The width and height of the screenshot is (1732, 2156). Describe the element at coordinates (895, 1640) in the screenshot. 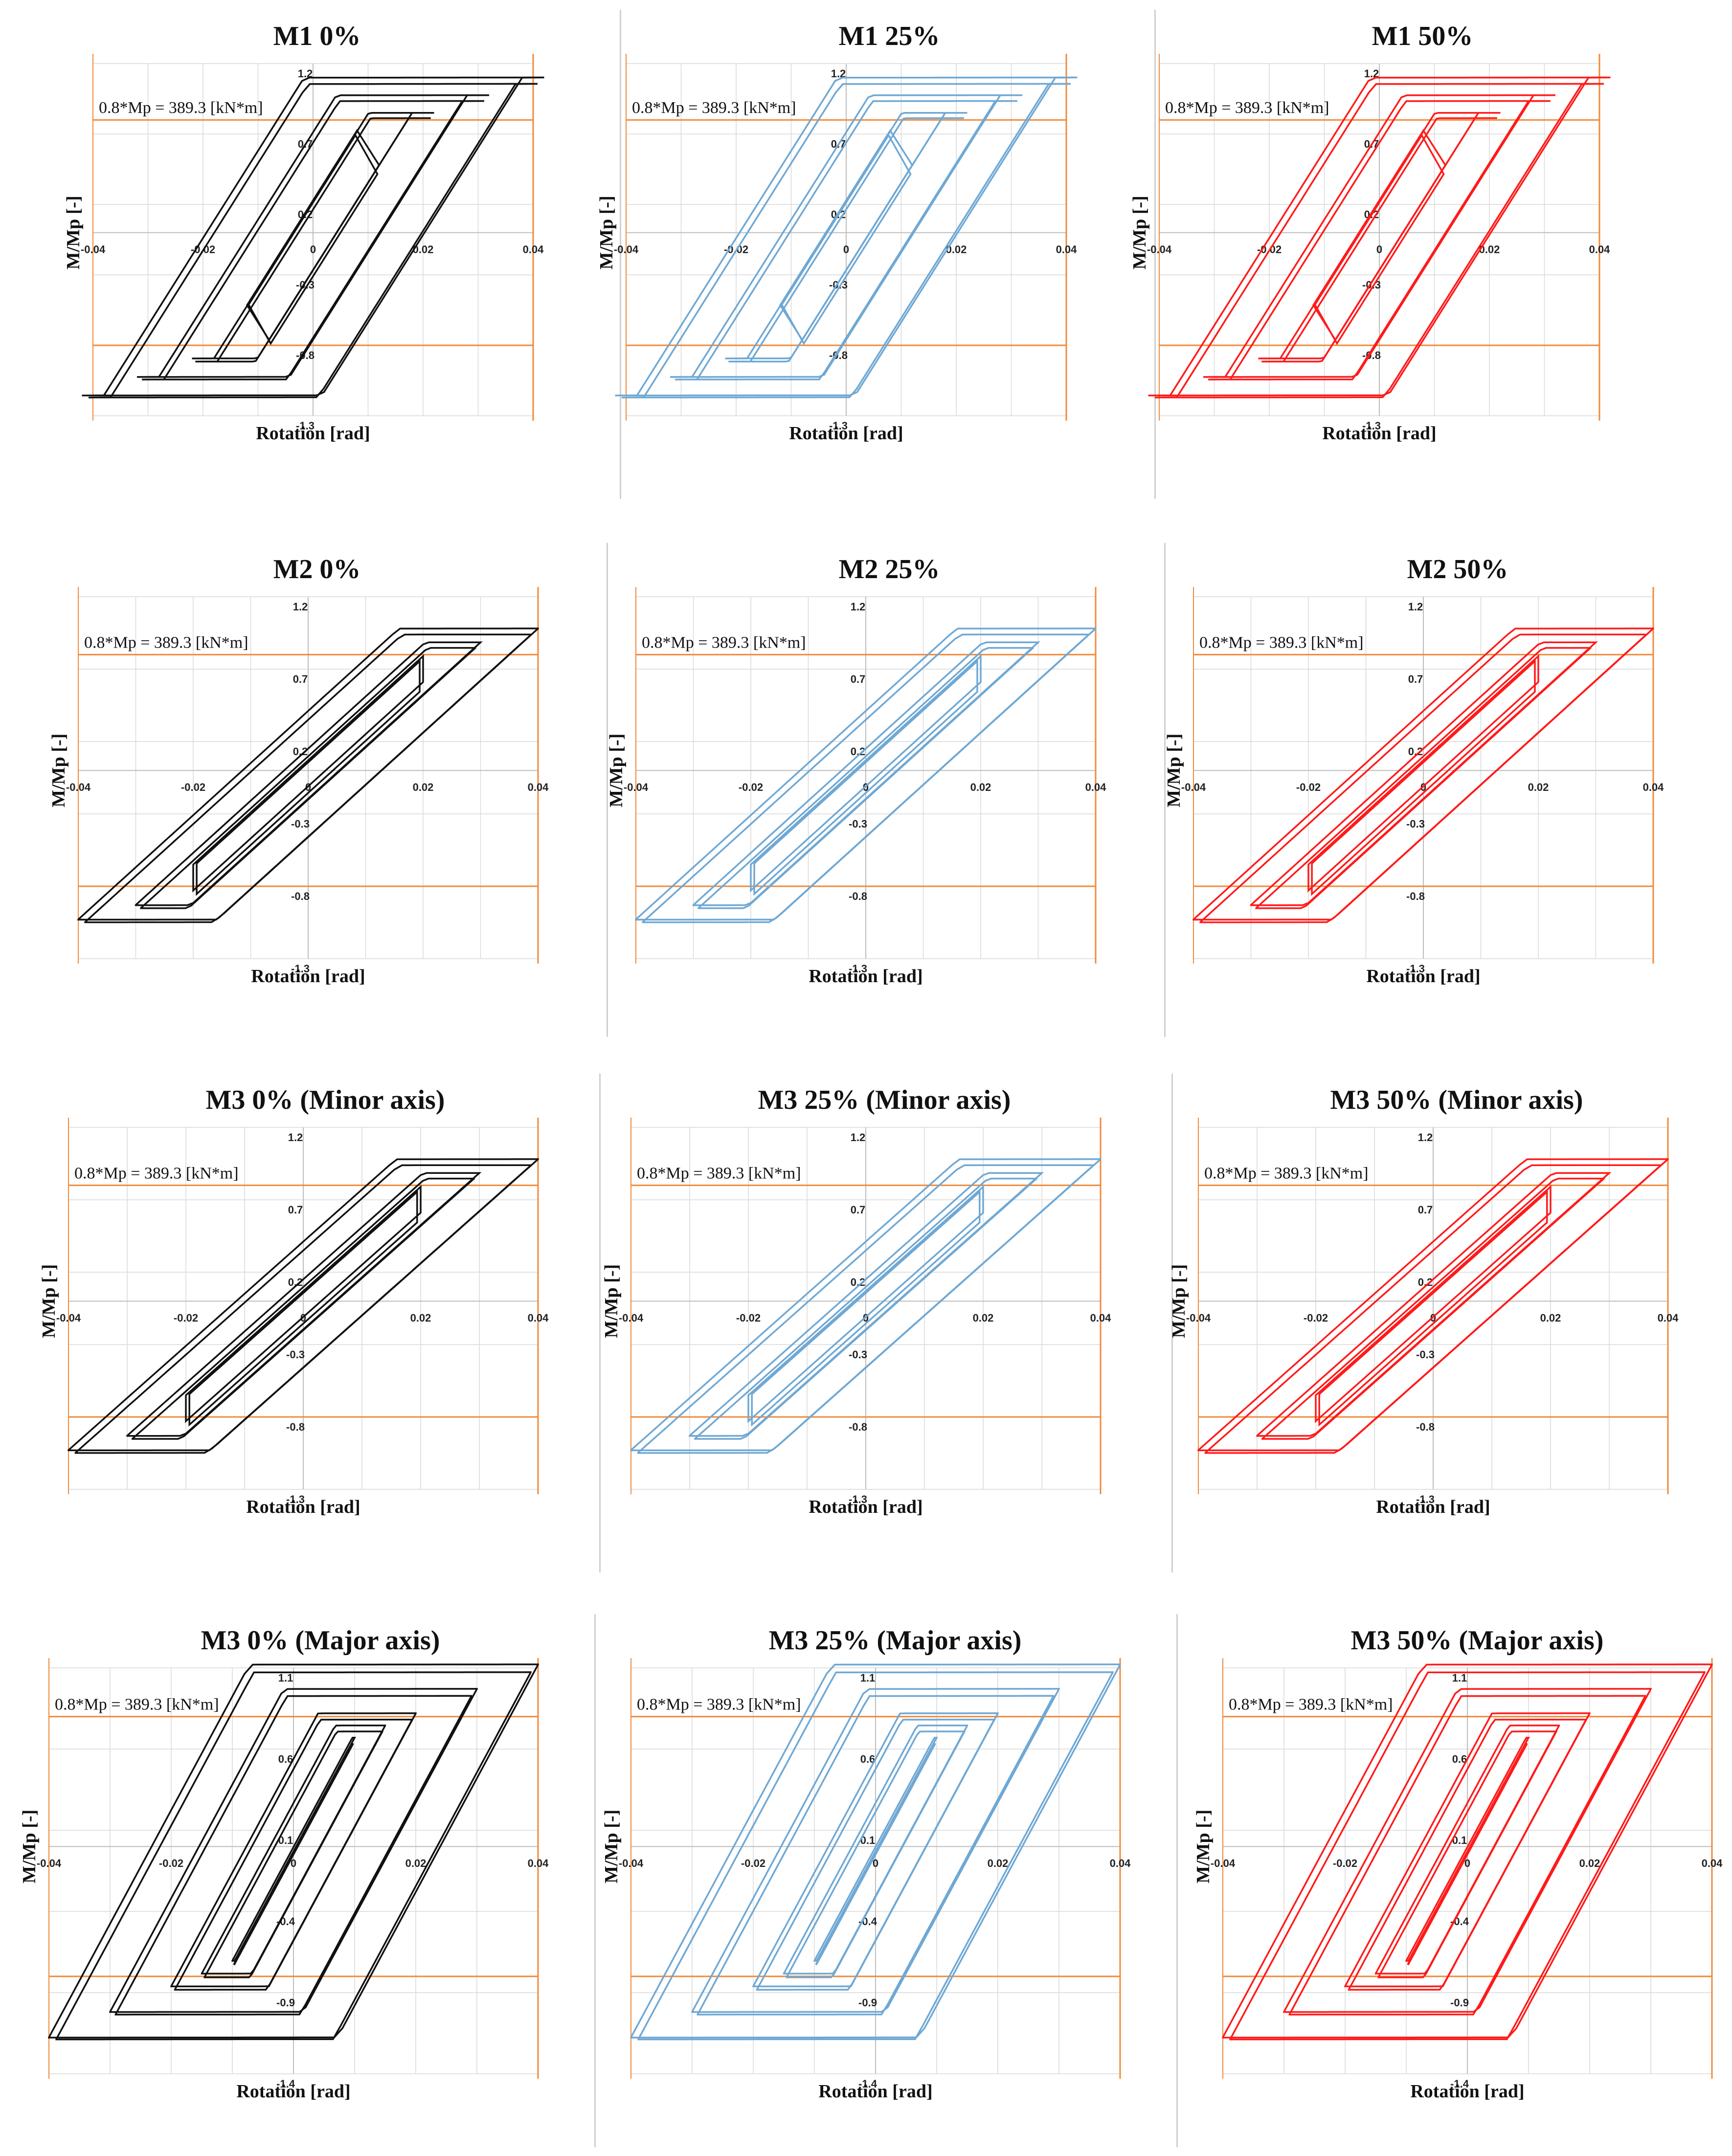

I see `chart-title: M3 25% (Major axis)` at that location.